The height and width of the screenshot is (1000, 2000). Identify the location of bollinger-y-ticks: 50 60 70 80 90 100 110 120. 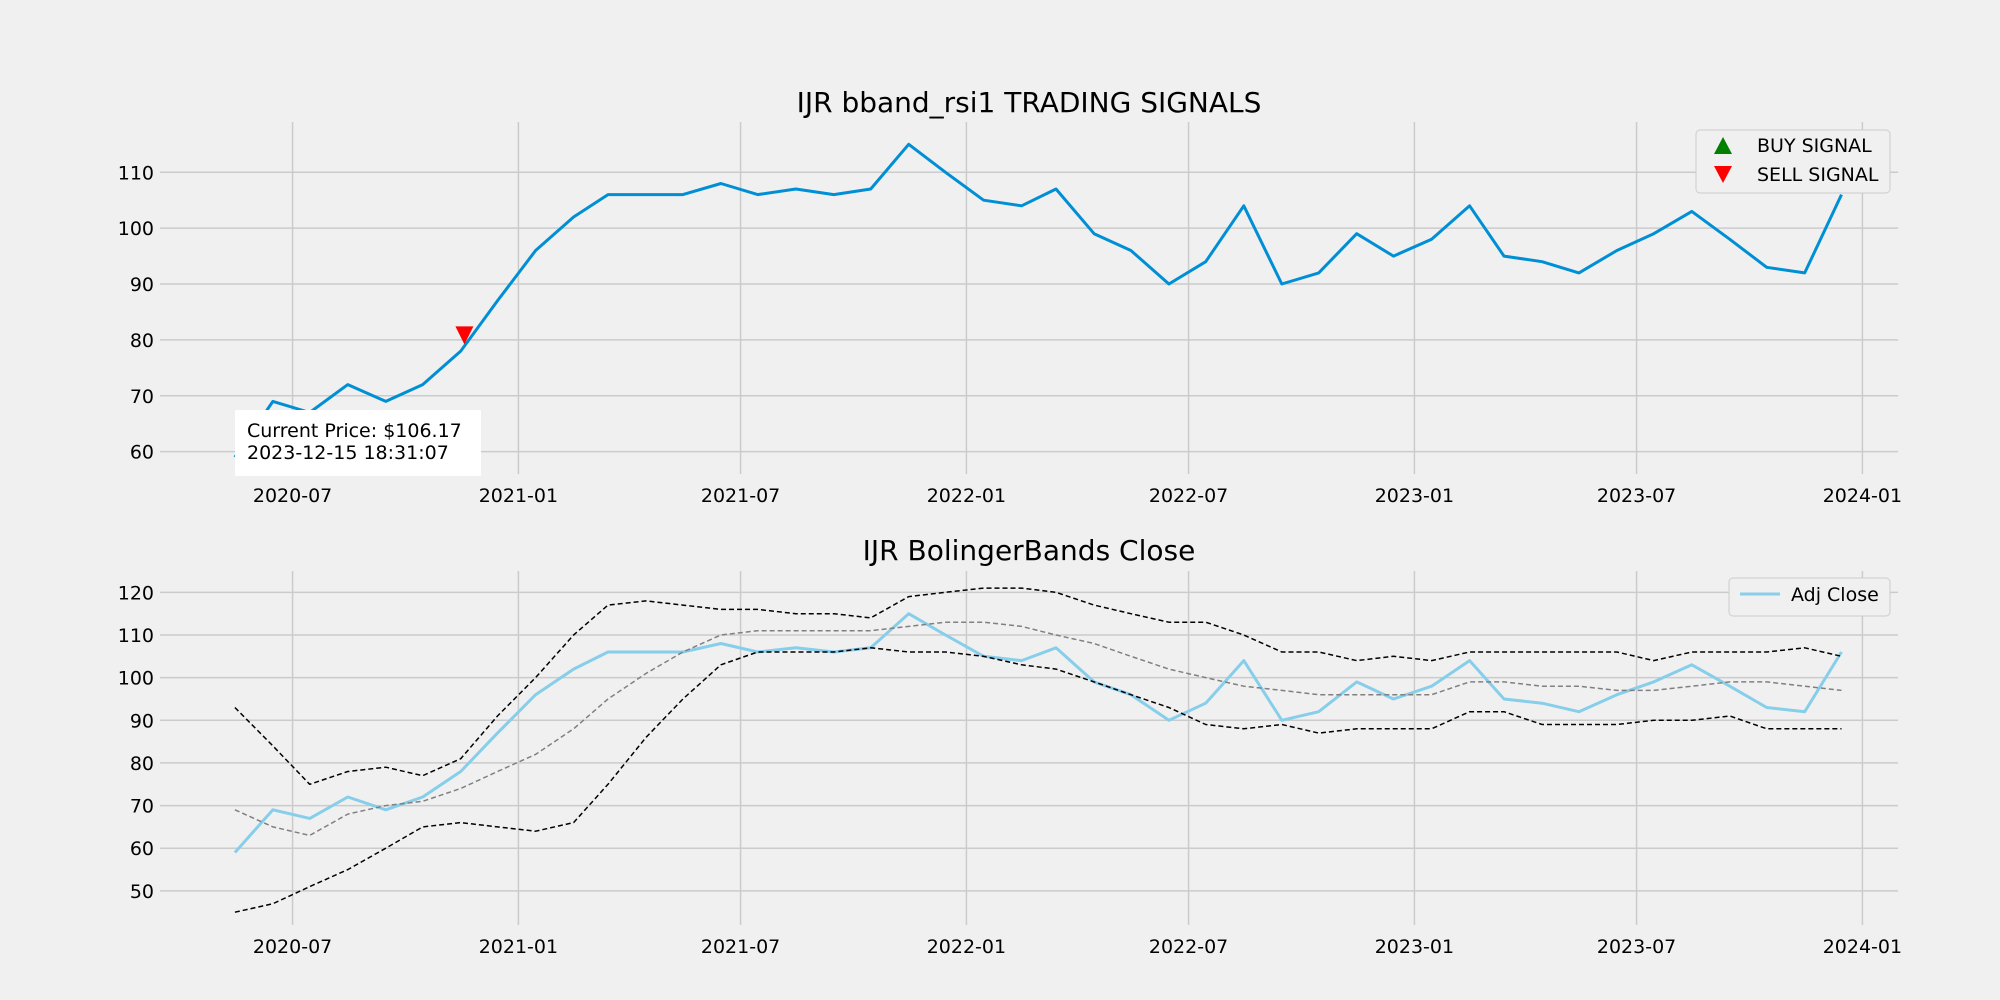
(136, 742).